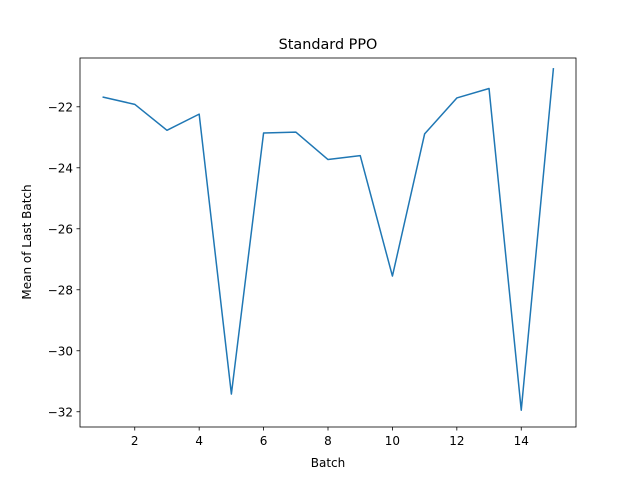 Image resolution: width=640 pixels, height=480 pixels. I want to click on x-axis: 2 4 6 8 10 12 14, so click(330, 437).